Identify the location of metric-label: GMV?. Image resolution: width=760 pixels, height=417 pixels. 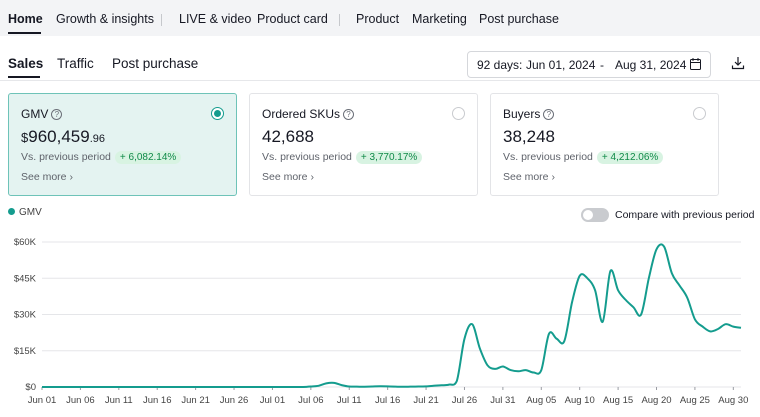
(42, 114).